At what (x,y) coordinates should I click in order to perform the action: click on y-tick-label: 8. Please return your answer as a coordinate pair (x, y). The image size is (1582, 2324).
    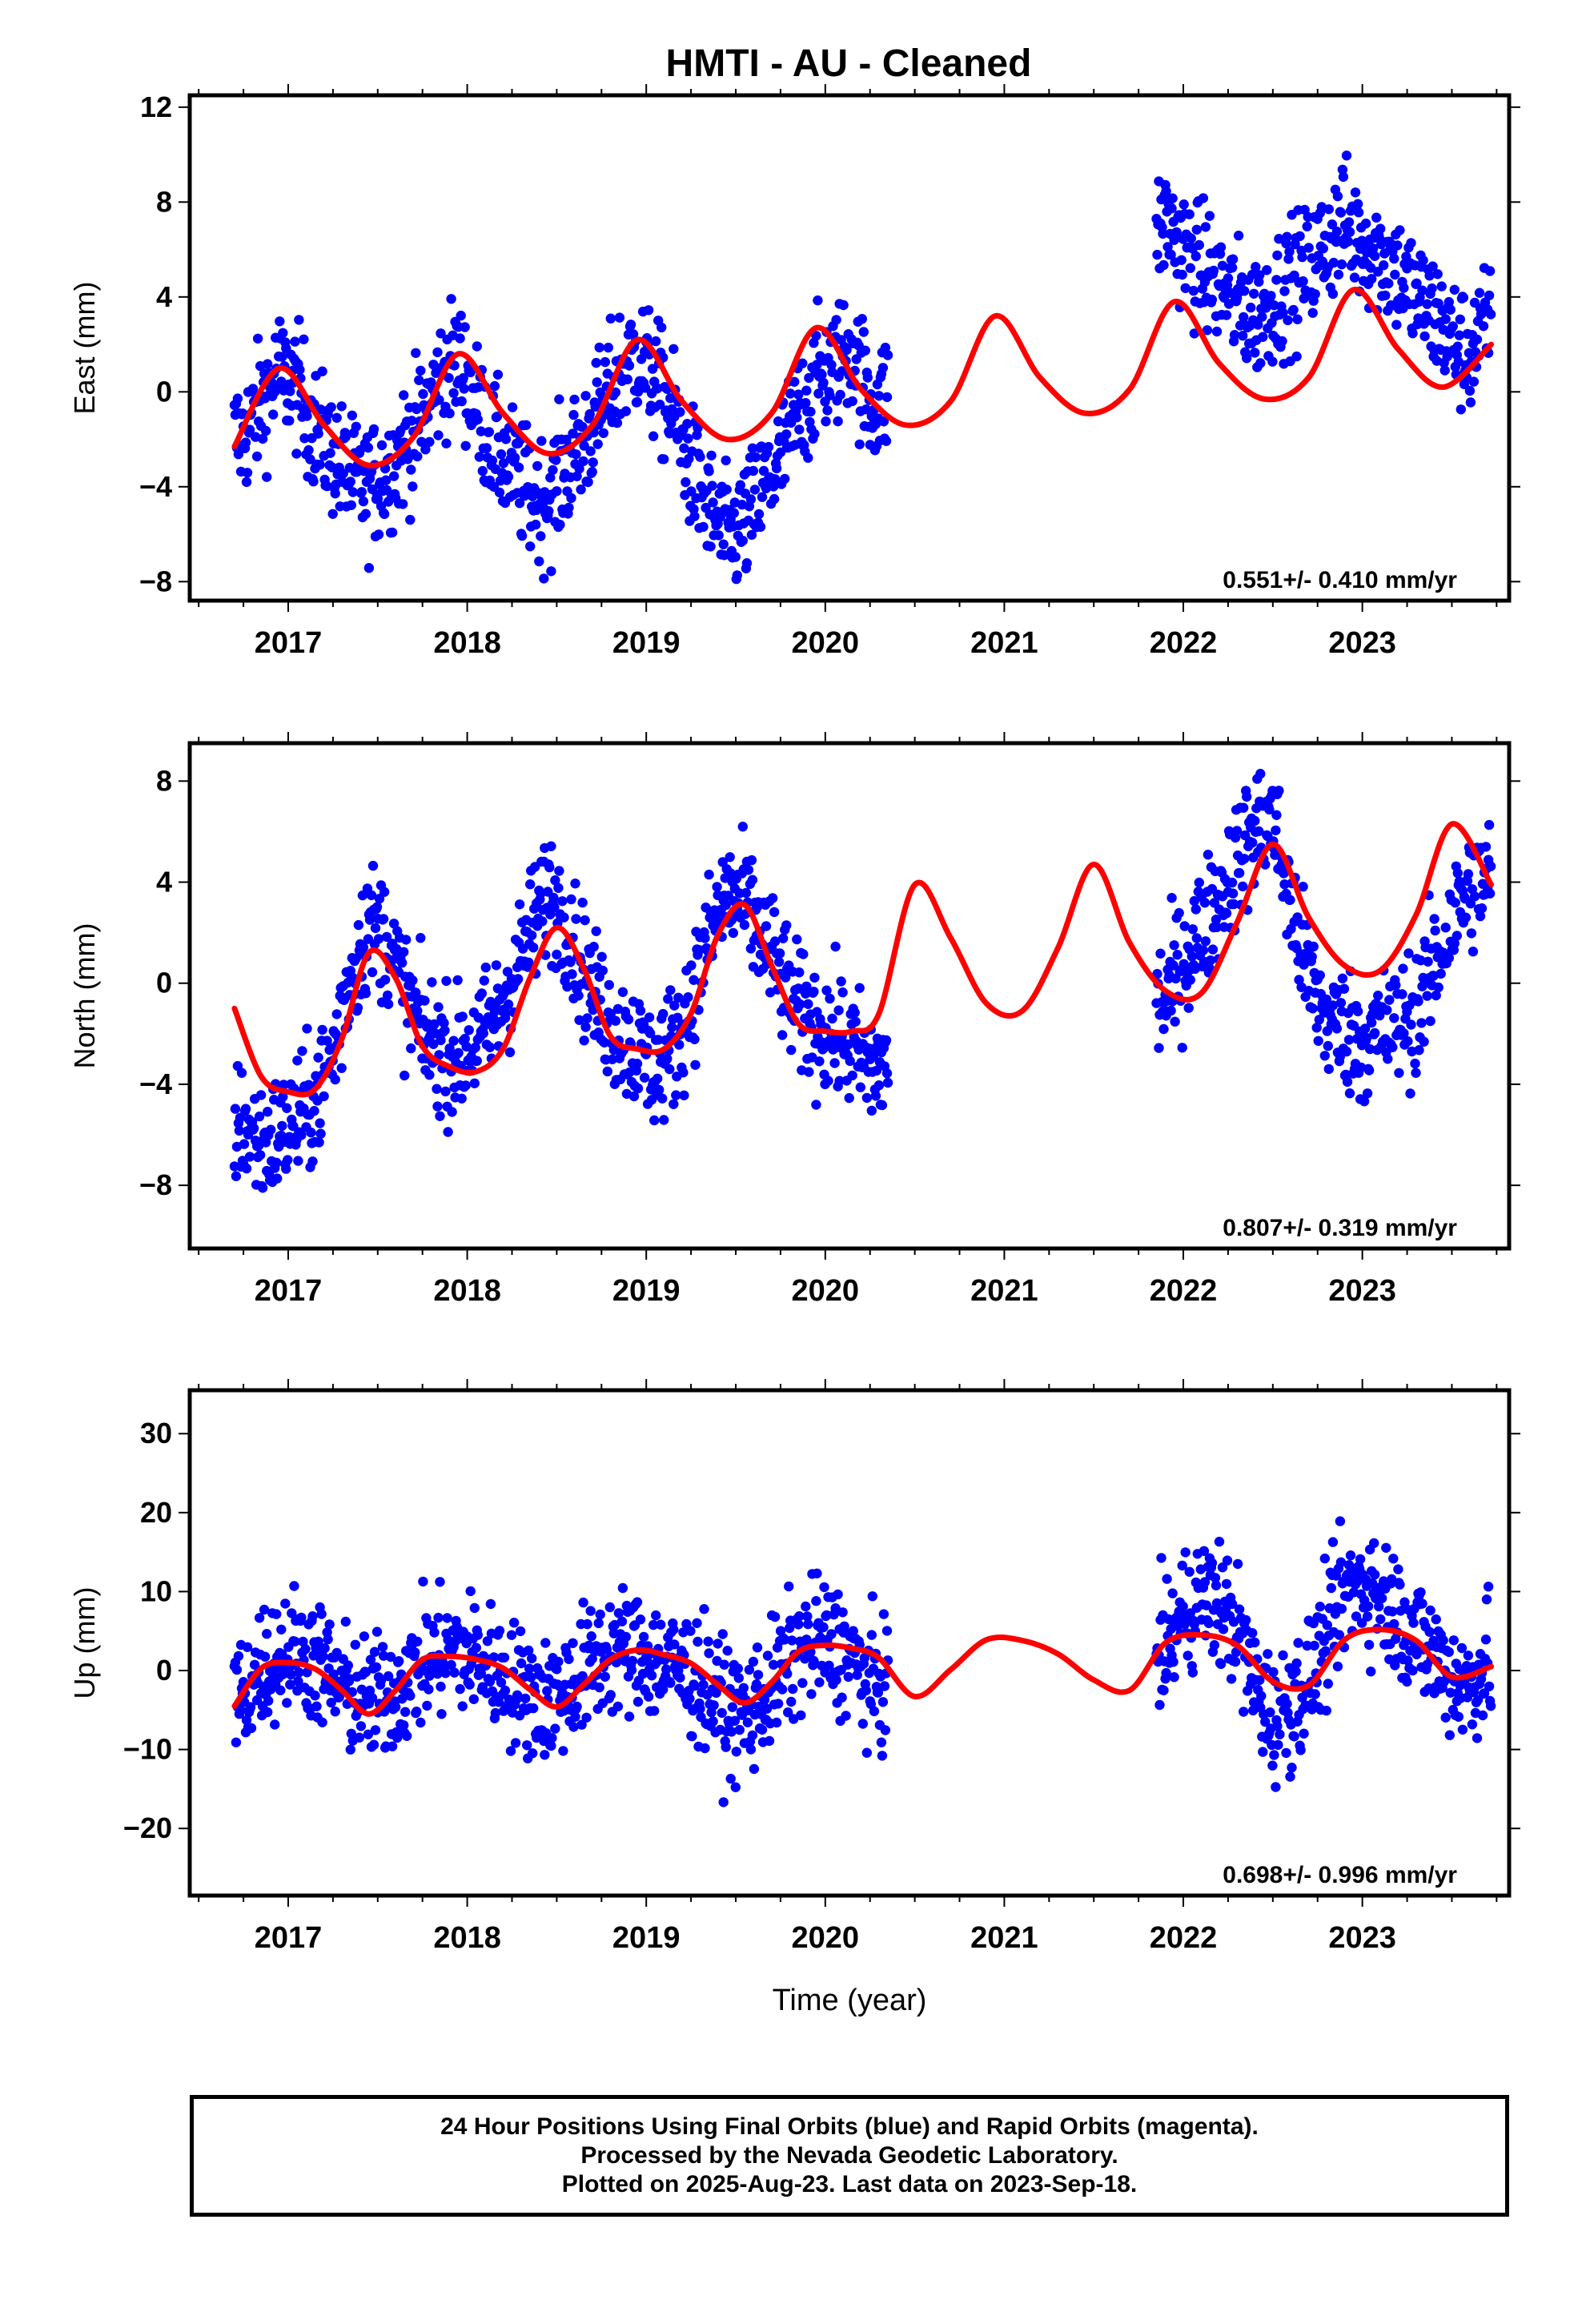
    Looking at the image, I should click on (164, 780).